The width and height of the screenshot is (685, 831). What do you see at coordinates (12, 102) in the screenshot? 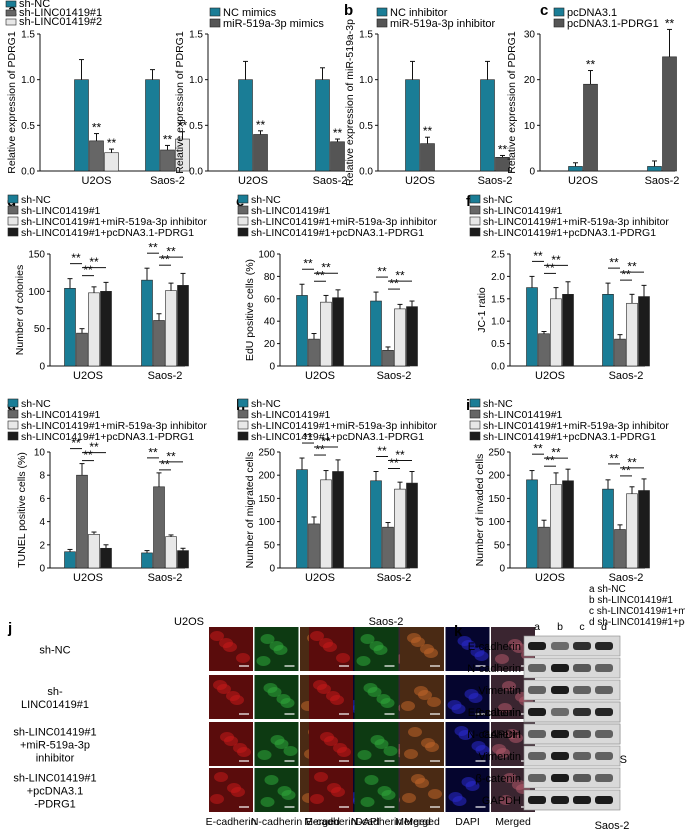
I see `y-axis-title: Relative expression of PDRG1` at bounding box center [12, 102].